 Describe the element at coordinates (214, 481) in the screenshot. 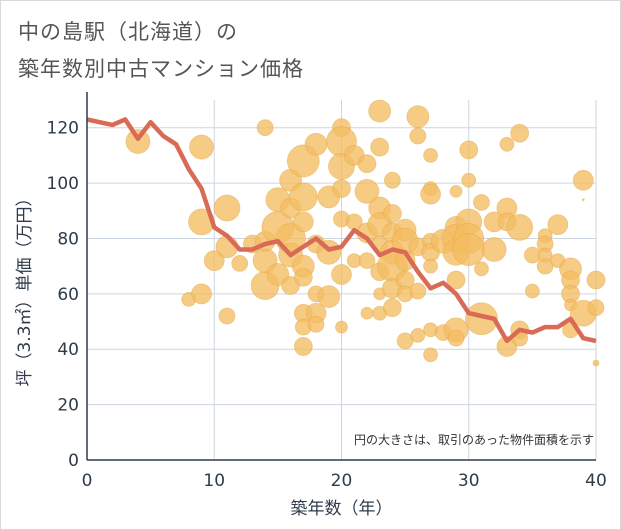

I see `x-tick-label: 10` at that location.